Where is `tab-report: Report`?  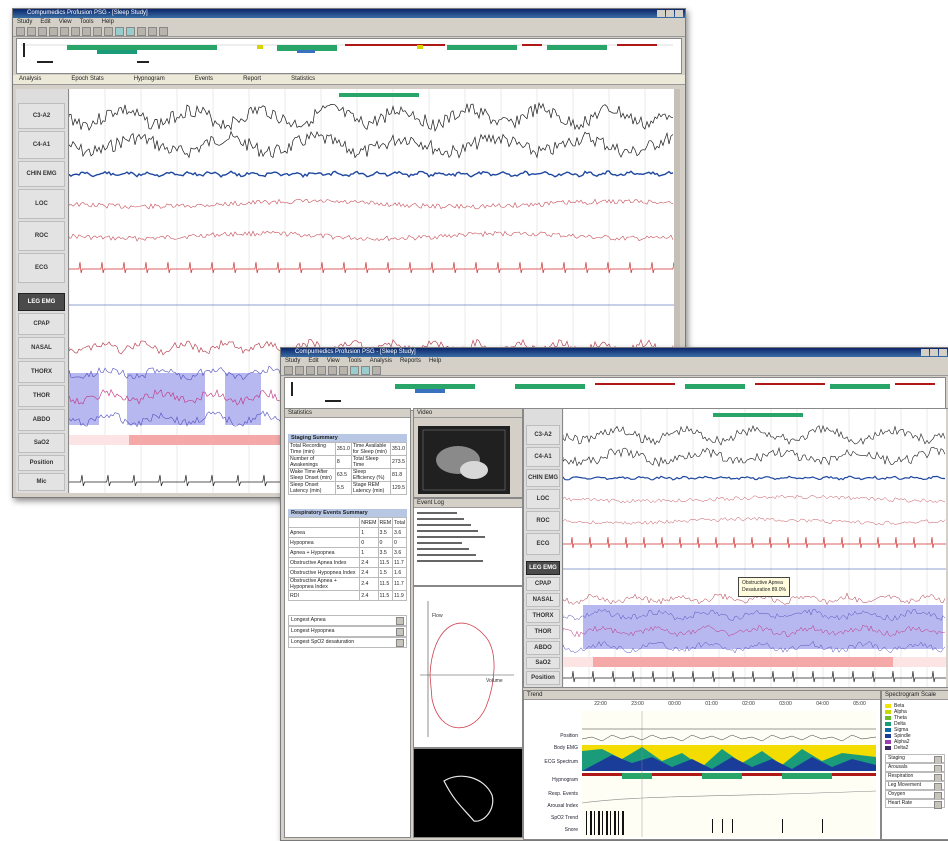
tab-report: Report is located at coordinates (252, 79).